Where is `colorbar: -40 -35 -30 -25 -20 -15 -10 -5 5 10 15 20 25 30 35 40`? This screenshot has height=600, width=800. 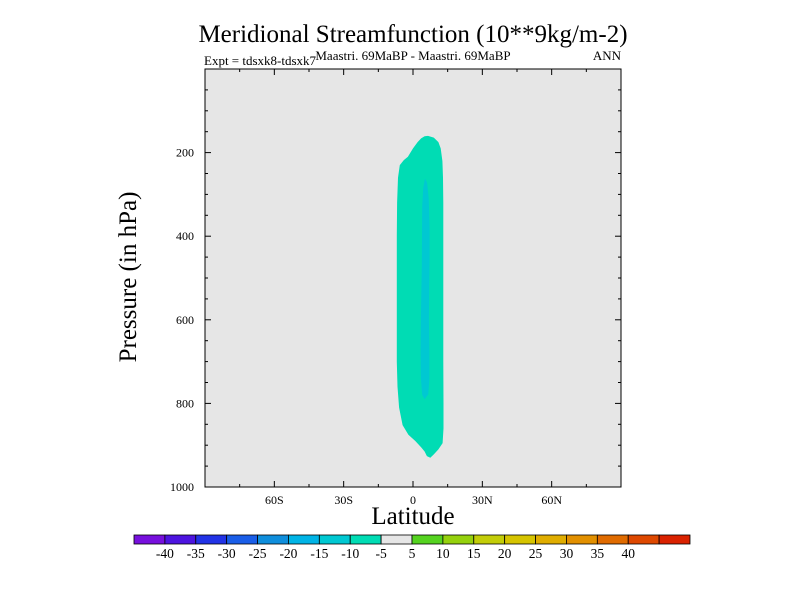
colorbar: -40 -35 -30 -25 -20 -15 -10 -5 5 10 15 20 25 30 35 40 is located at coordinates (412, 547).